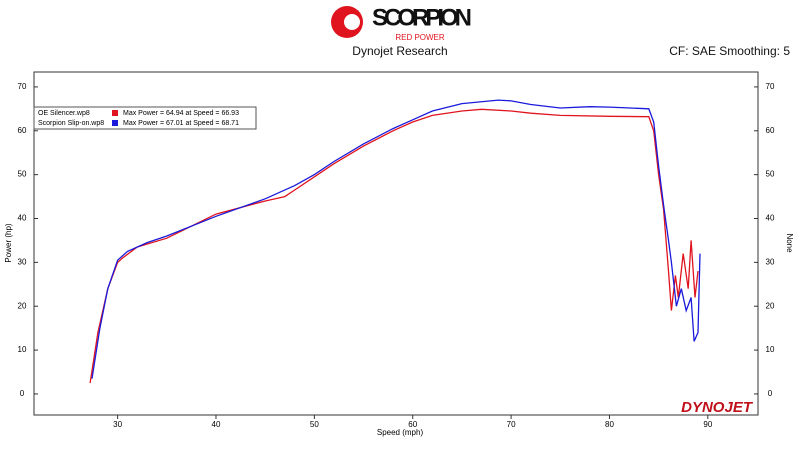  Describe the element at coordinates (789, 243) in the screenshot. I see `y2-axis-label: None` at that location.